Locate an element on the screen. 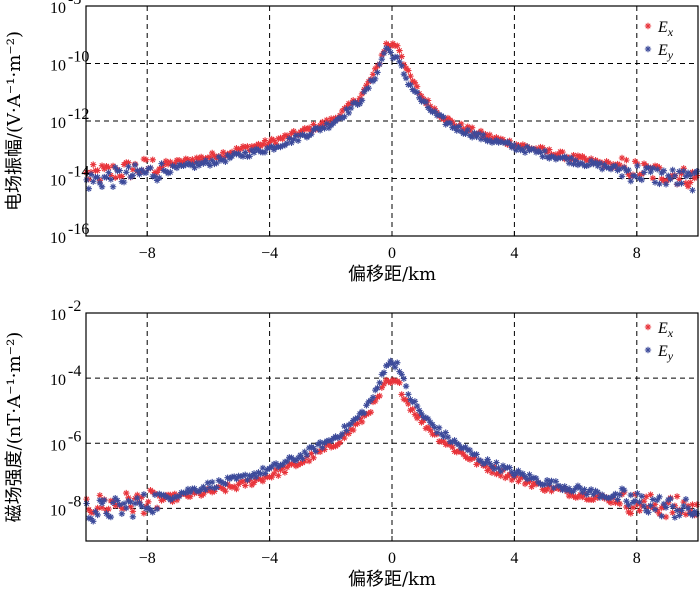  legend-label-ey: Ey is located at coordinates (665, 52).